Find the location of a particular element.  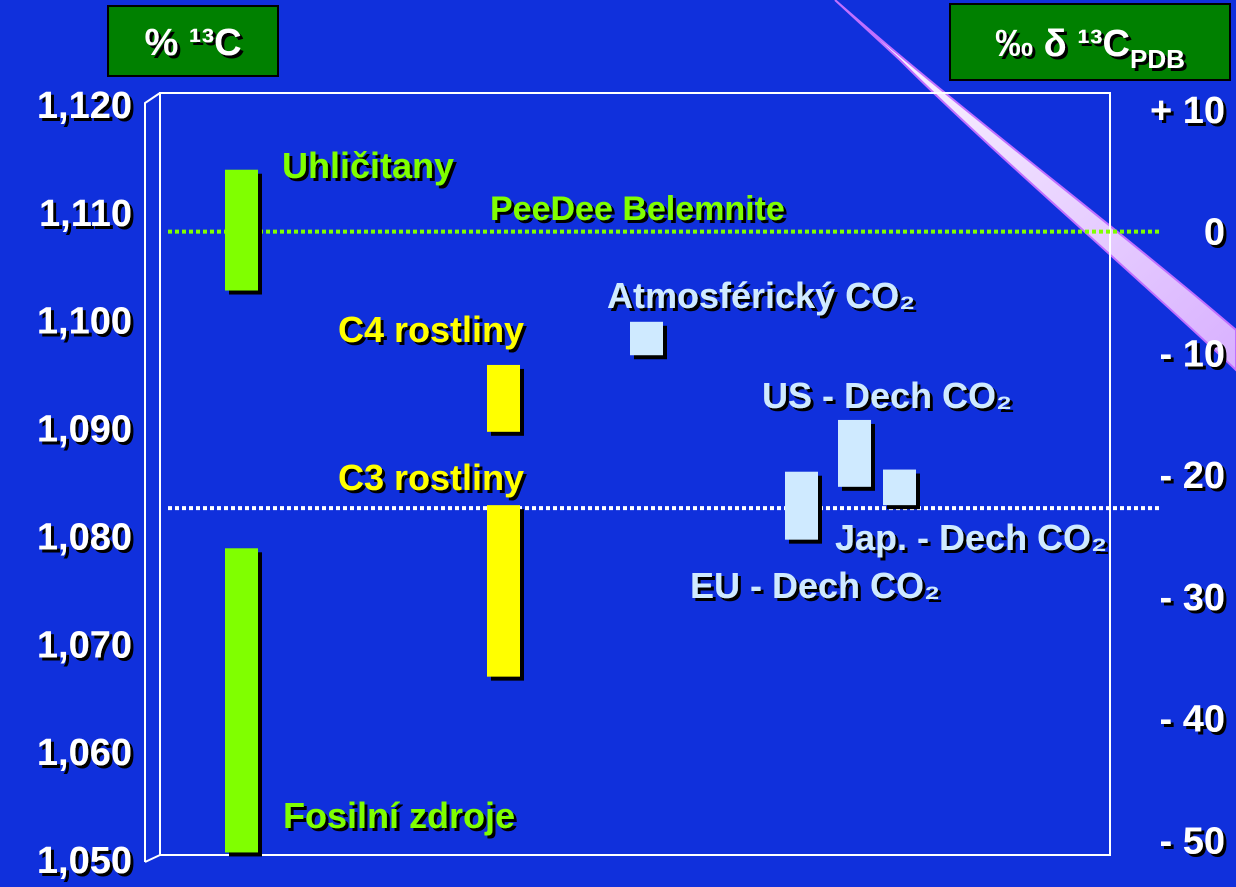

y-axis-title-box is located at coordinates (193, 41).